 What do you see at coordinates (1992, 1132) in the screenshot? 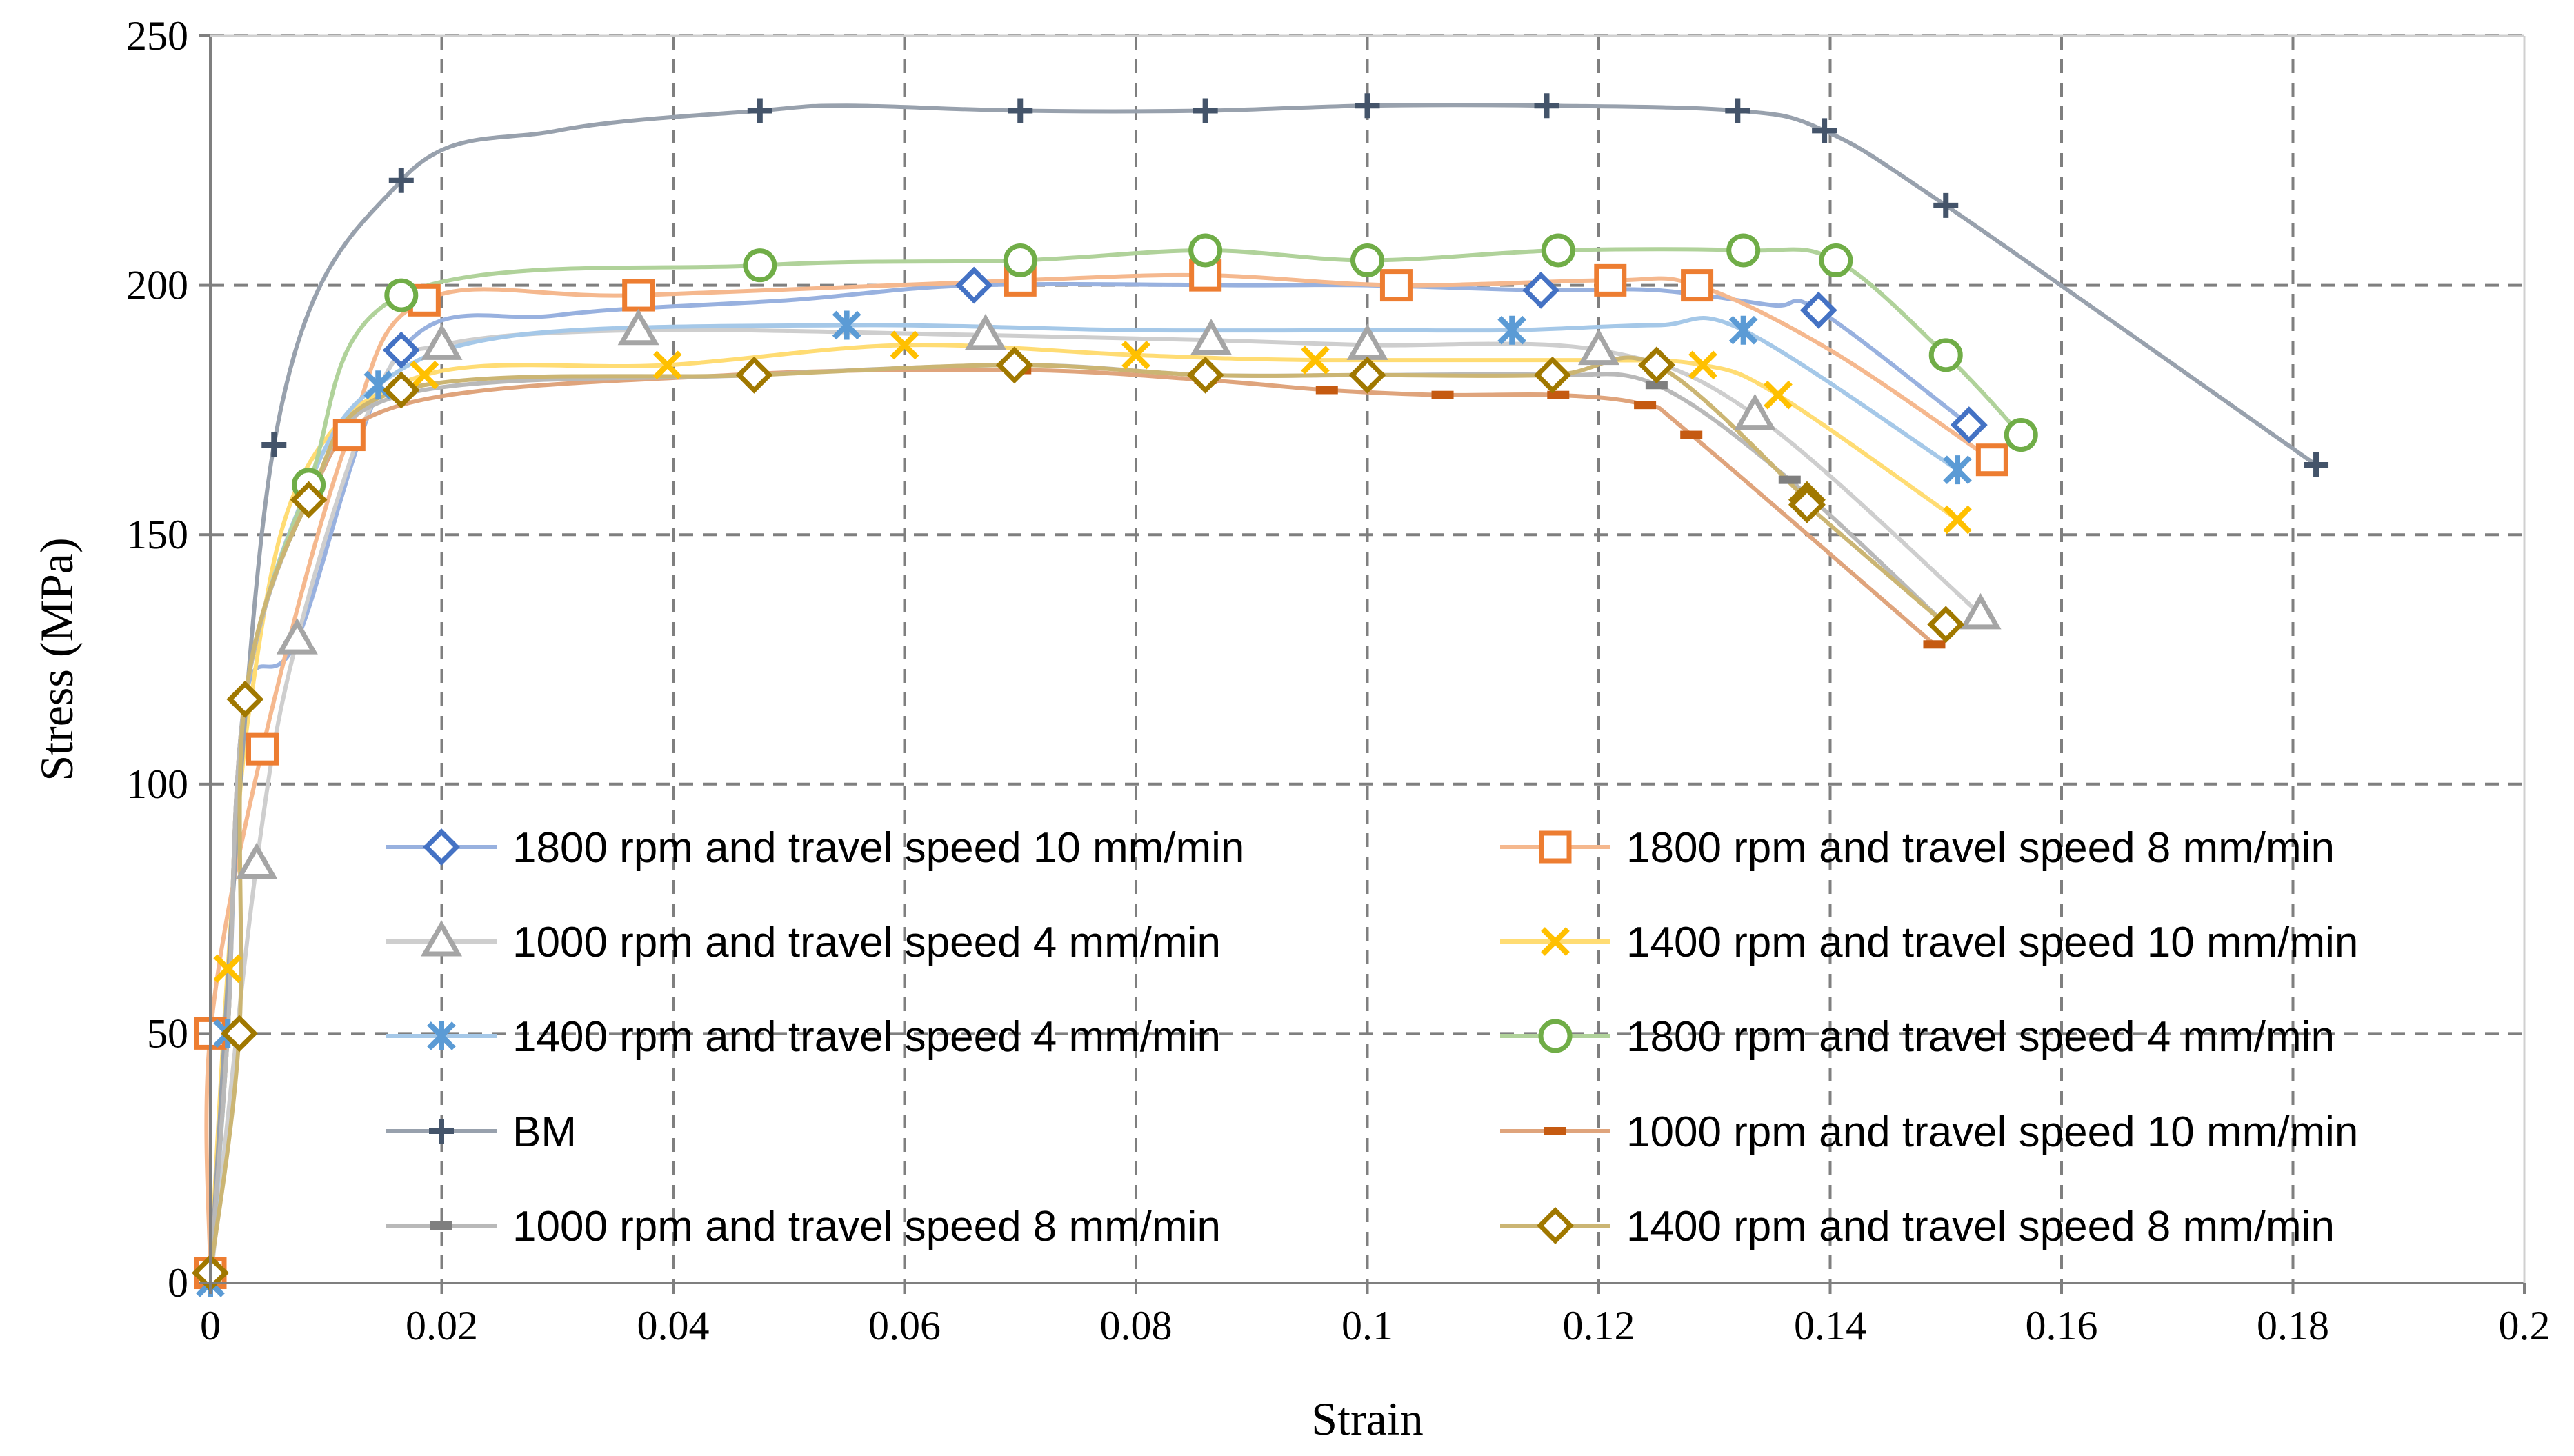
I see `legend-label: 1000 rpm and travel speed 10 mm/min` at bounding box center [1992, 1132].